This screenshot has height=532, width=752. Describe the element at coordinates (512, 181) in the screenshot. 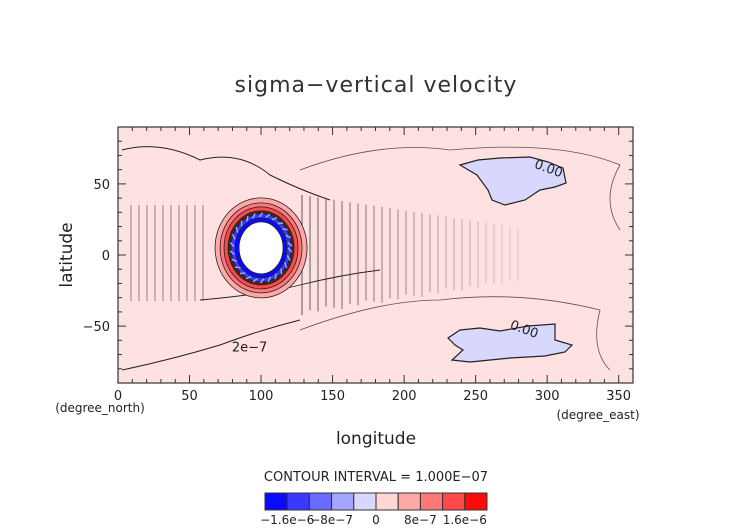

I see `negative-region-north` at that location.